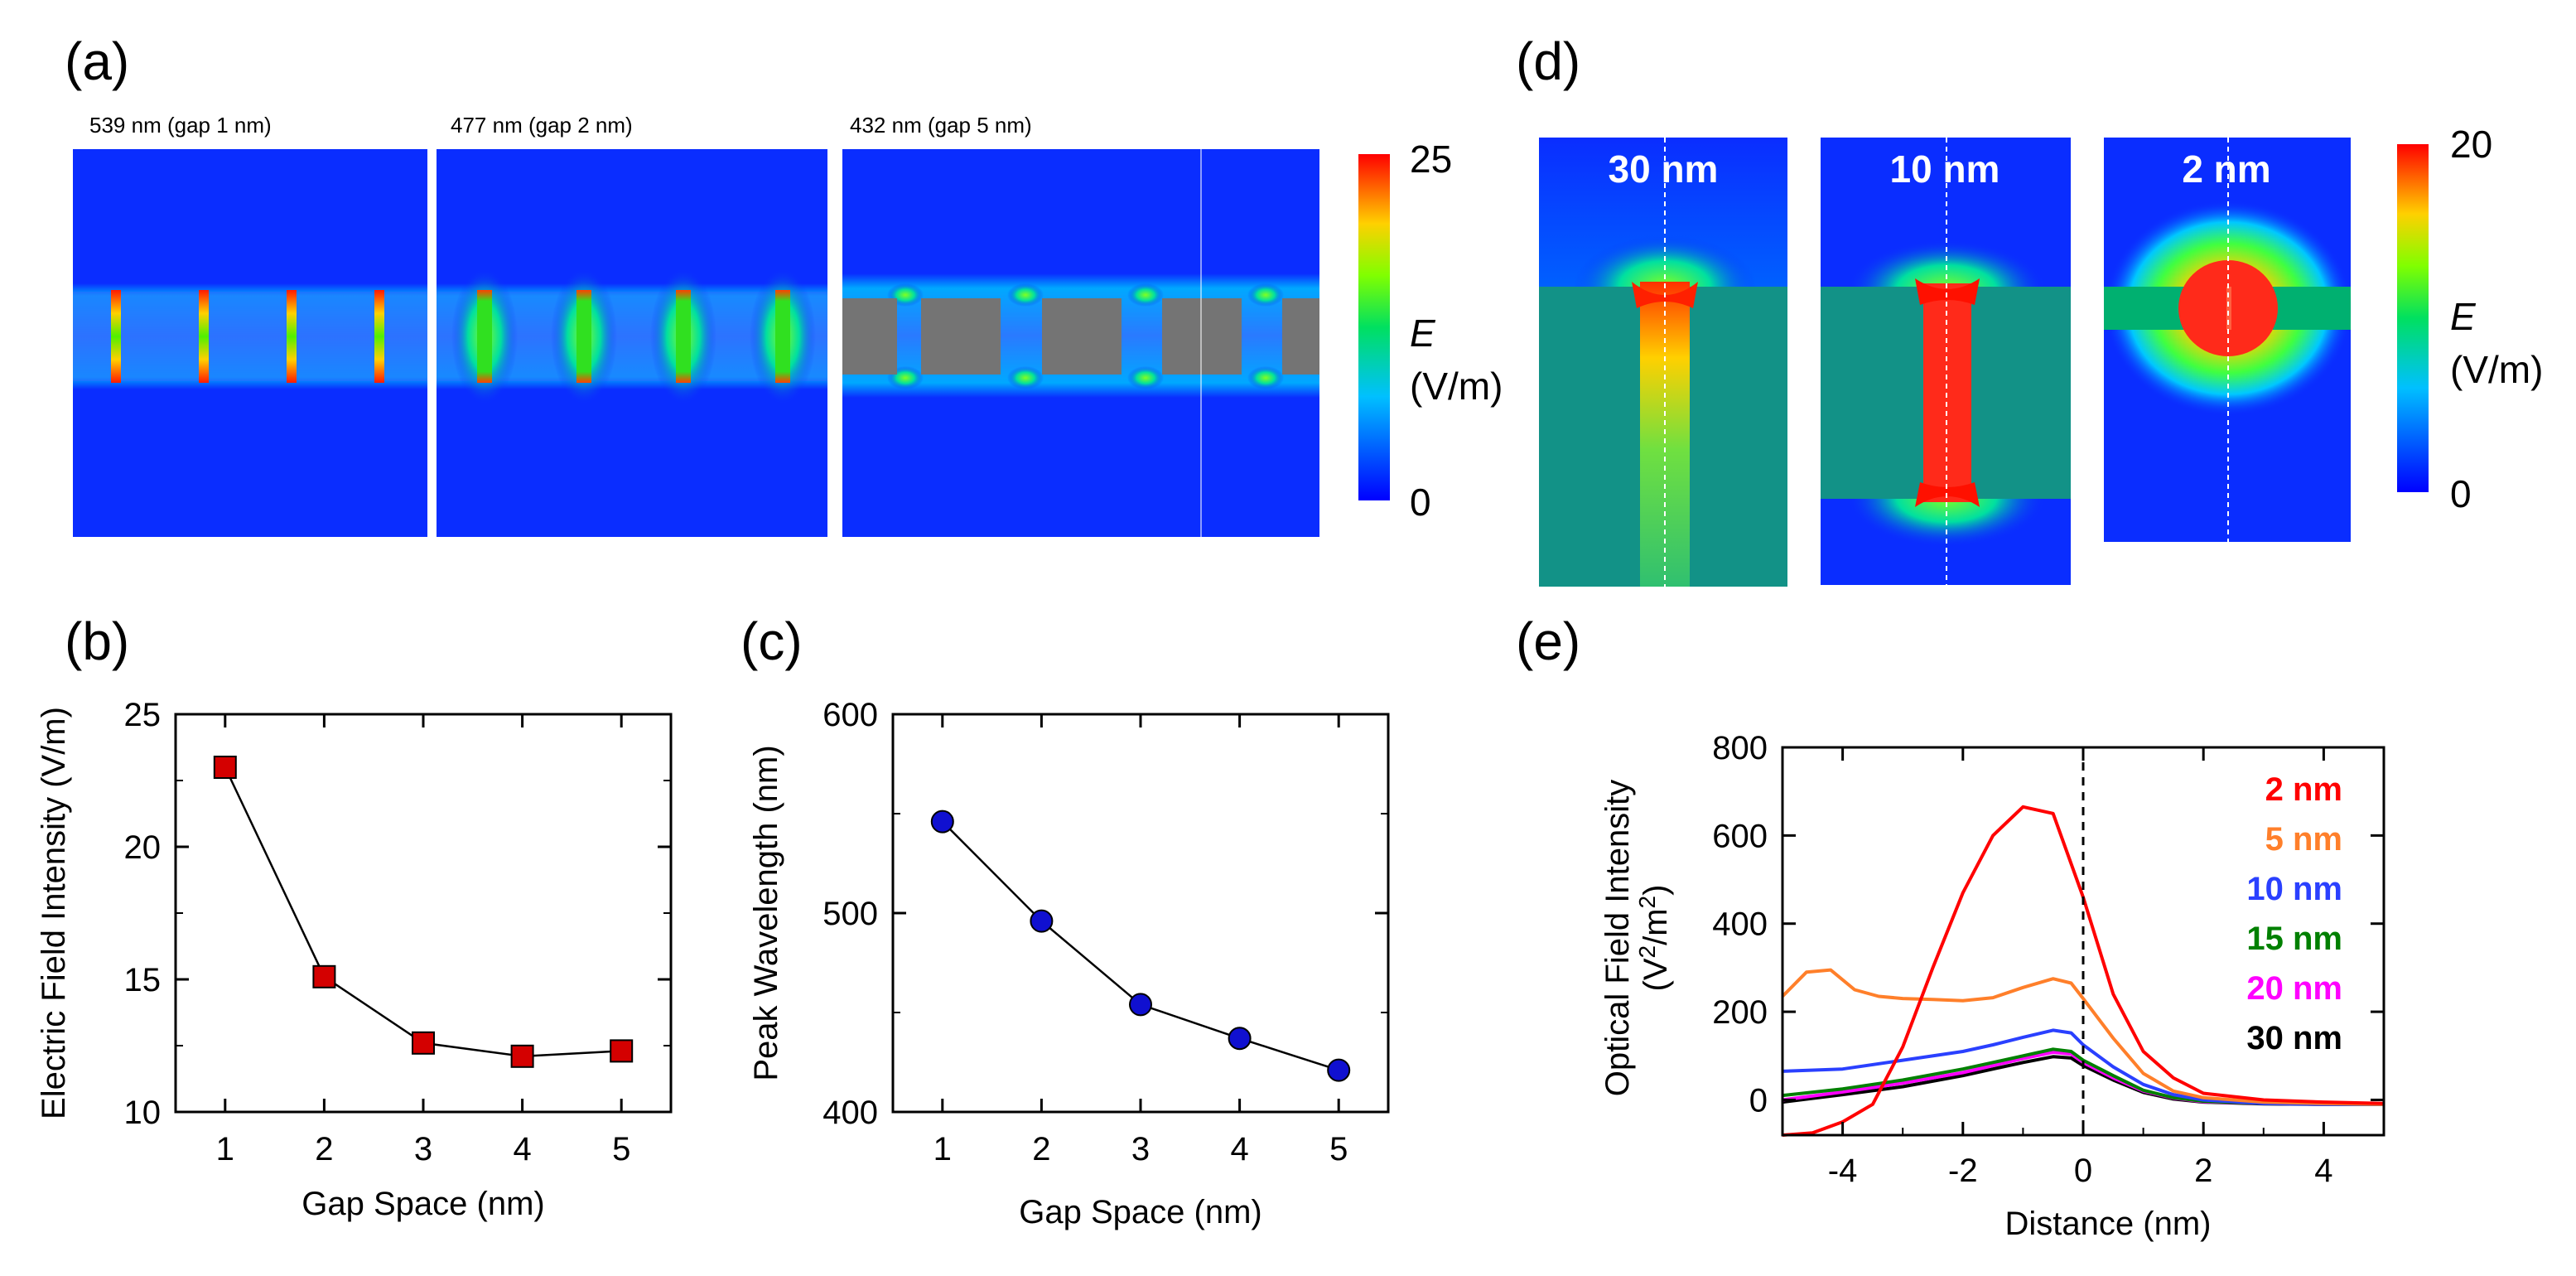 This screenshot has width=2576, height=1276. I want to click on chart-b-ylabel: Electric Field Intensity (V/m), so click(54, 913).